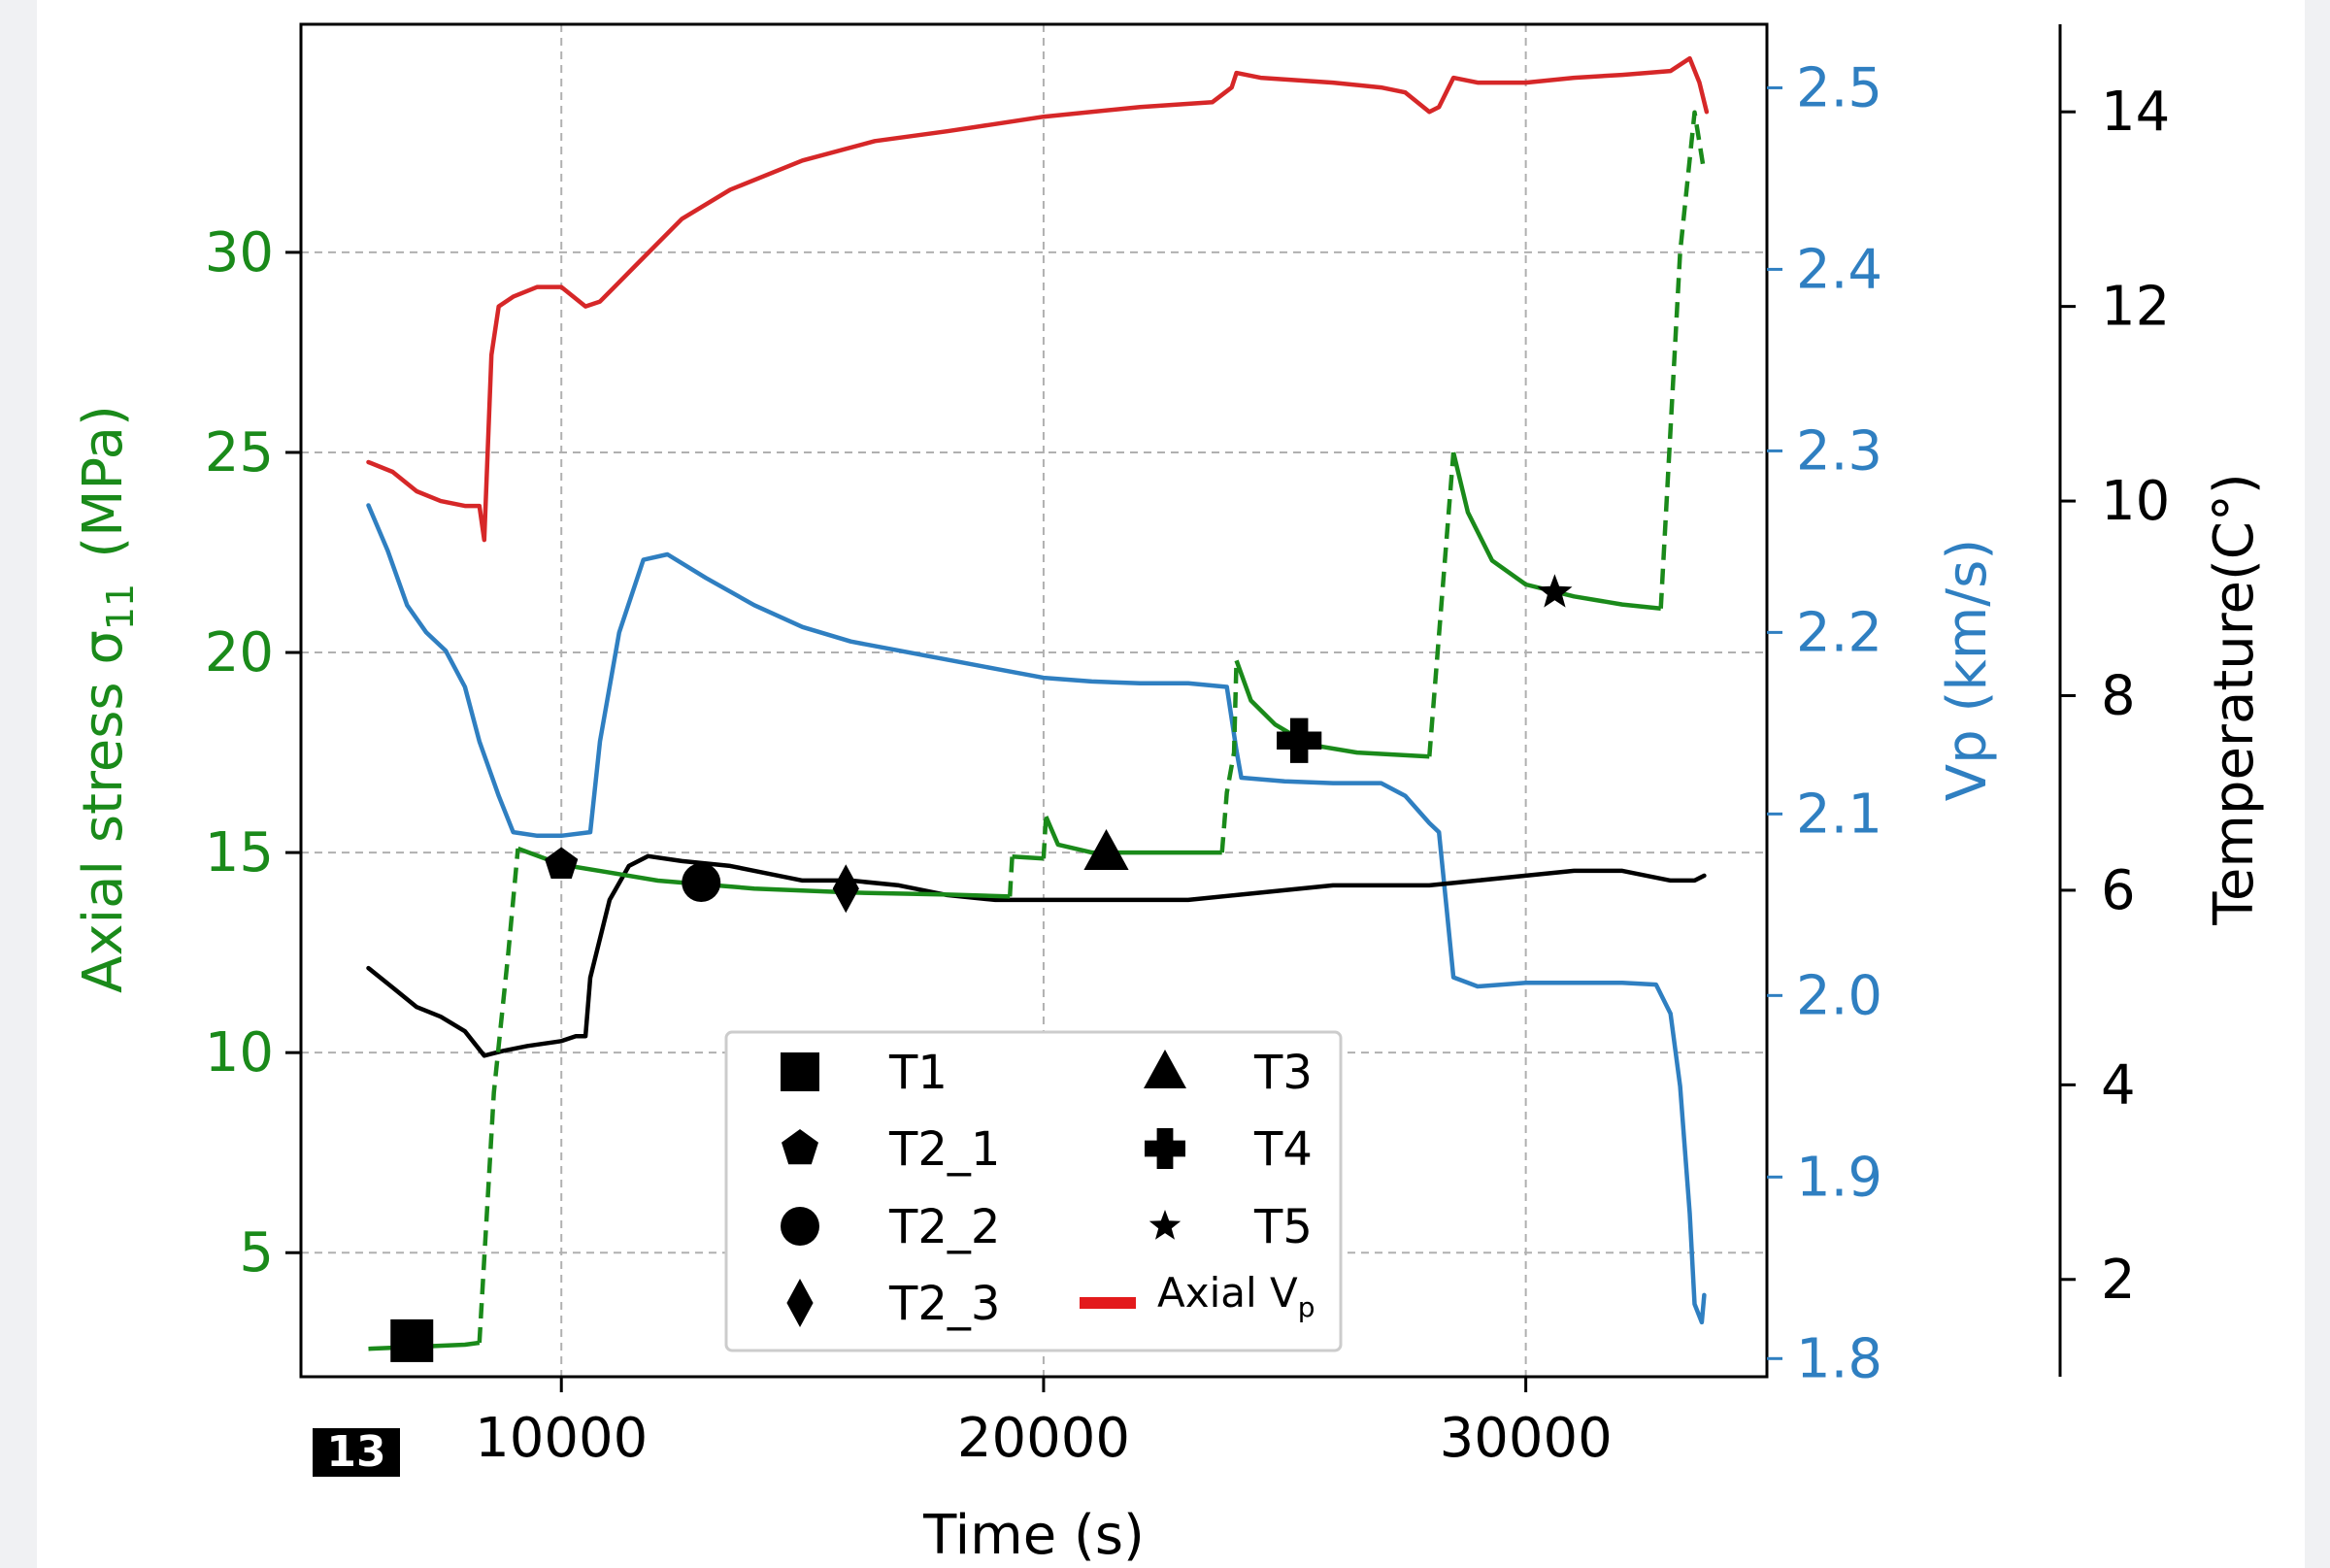 The image size is (2330, 1568). Describe the element at coordinates (1839, 1358) in the screenshot. I see `vp-tick-label: 1.8` at that location.